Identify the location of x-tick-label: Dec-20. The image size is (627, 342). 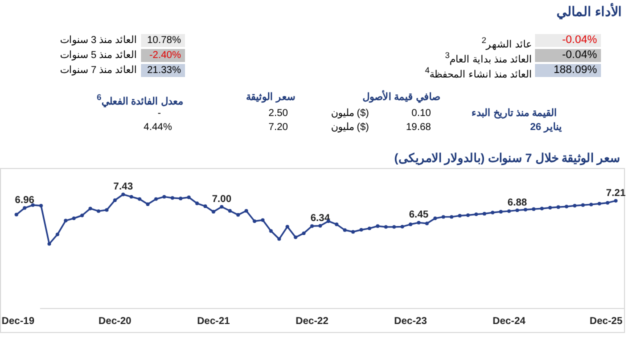
(115, 321).